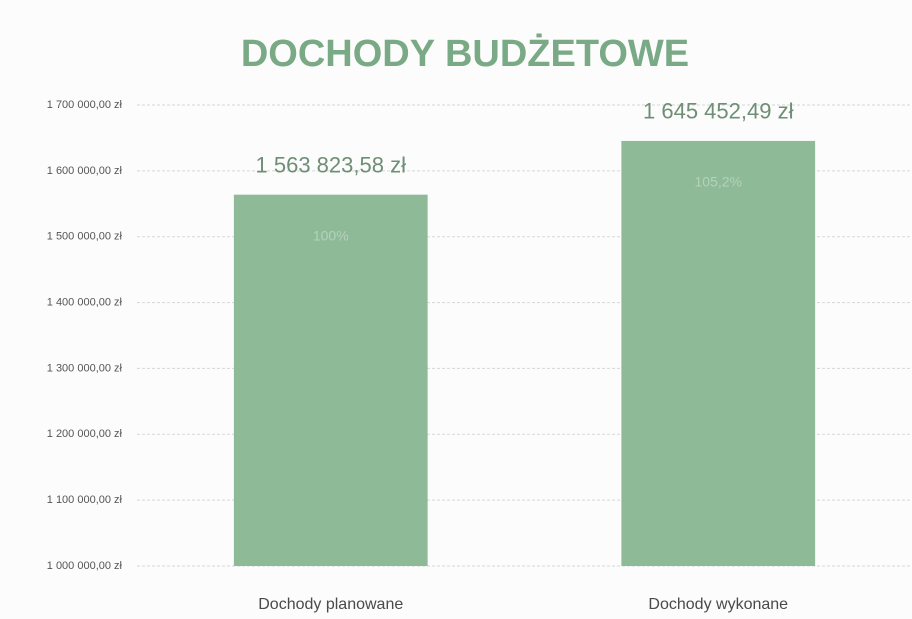 The width and height of the screenshot is (912, 619). Describe the element at coordinates (85, 500) in the screenshot. I see `y-tick-label: 1 100 000,00 zł` at that location.